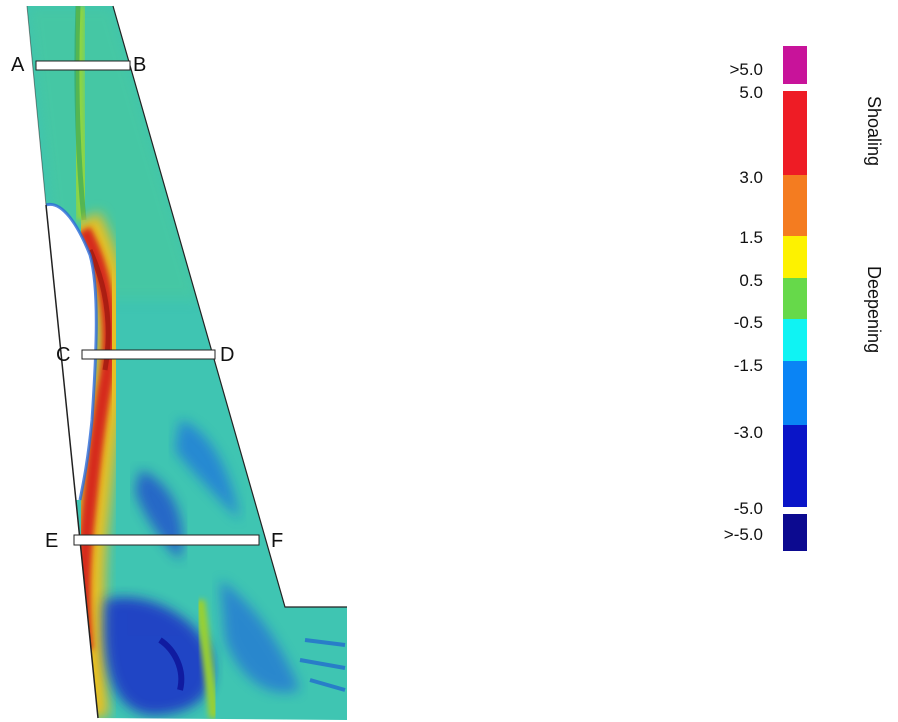 This screenshot has width=898, height=722. I want to click on legend-label-lt-neg5: >-5.0, so click(743, 534).